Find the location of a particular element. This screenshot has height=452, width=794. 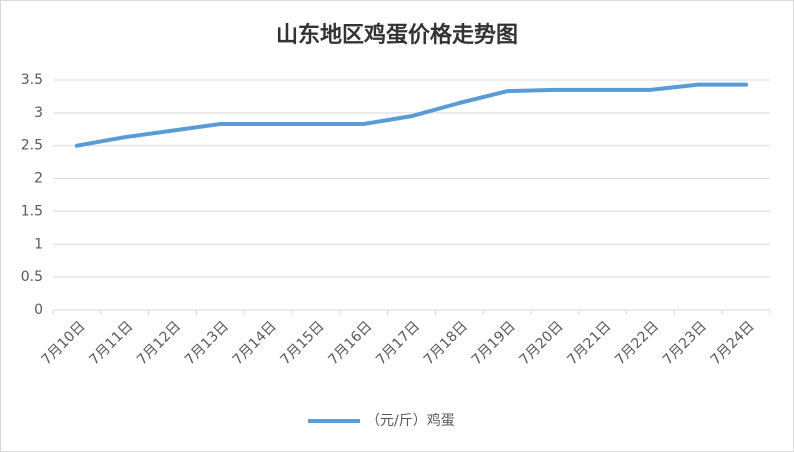

y-tick-label: 0.5 is located at coordinates (32, 277).